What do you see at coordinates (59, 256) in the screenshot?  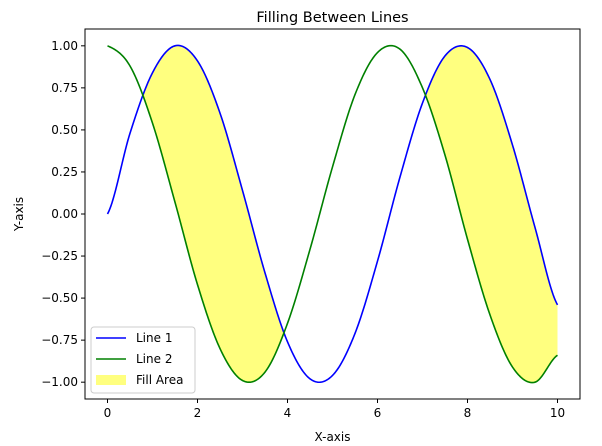 I see `y-tick-label: −0.25` at bounding box center [59, 256].